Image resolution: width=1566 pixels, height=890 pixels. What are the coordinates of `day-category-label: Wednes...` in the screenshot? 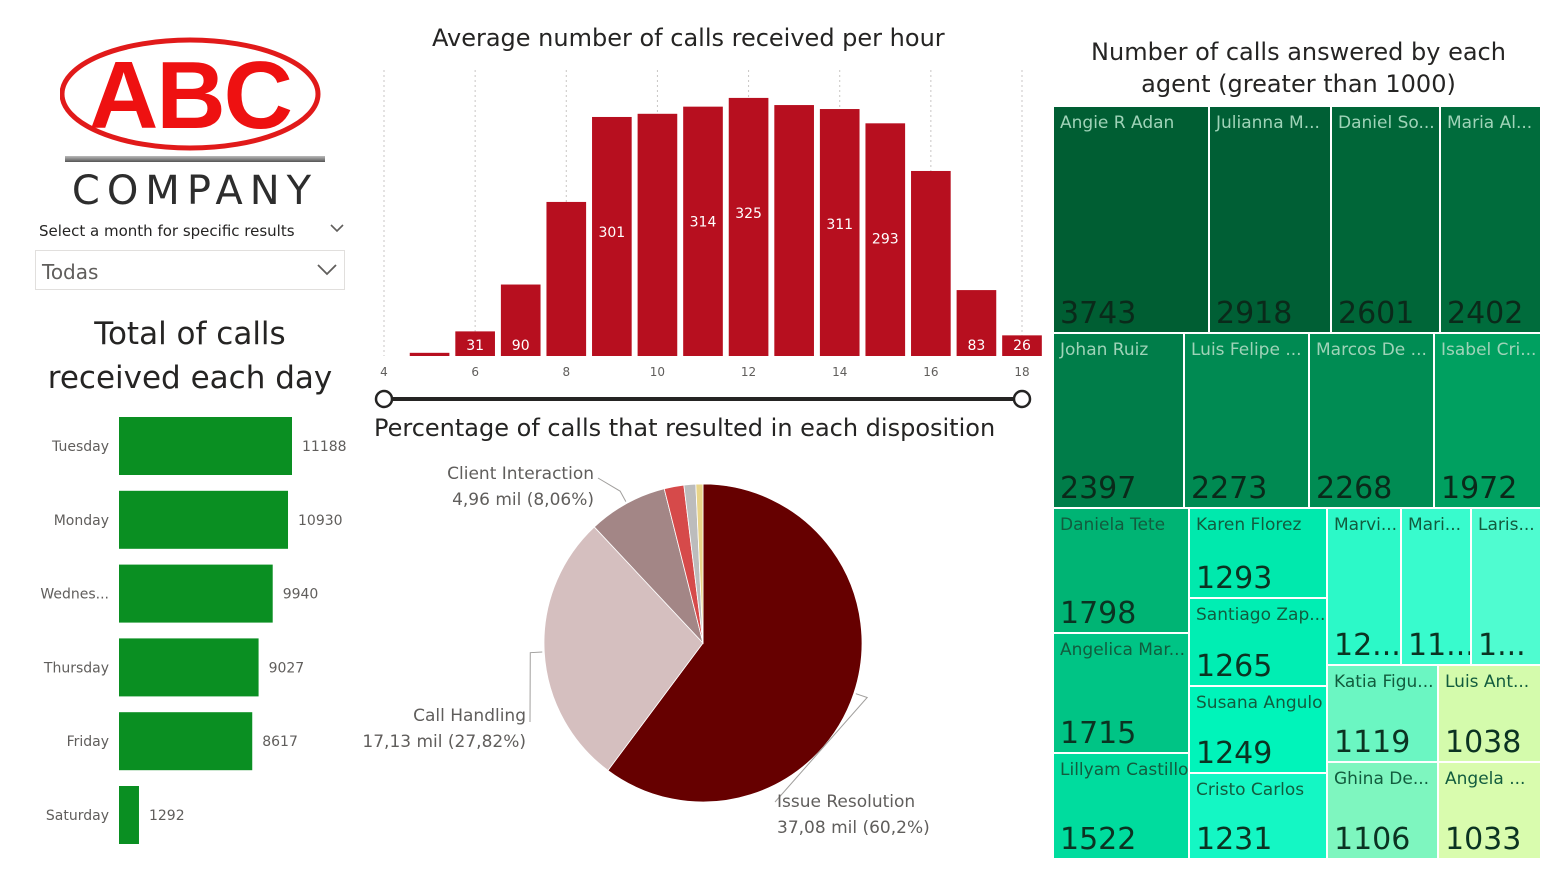 It's located at (74, 595).